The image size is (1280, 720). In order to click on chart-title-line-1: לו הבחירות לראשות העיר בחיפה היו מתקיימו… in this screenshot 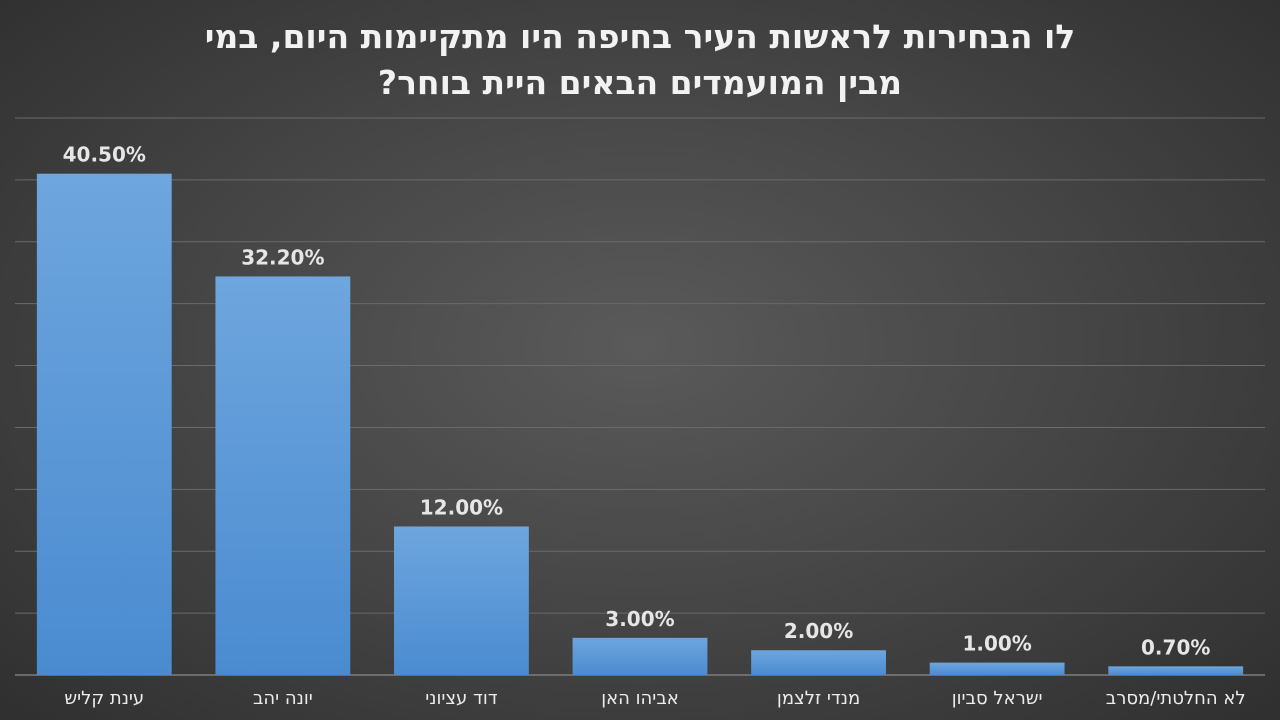, I will do `click(640, 36)`.